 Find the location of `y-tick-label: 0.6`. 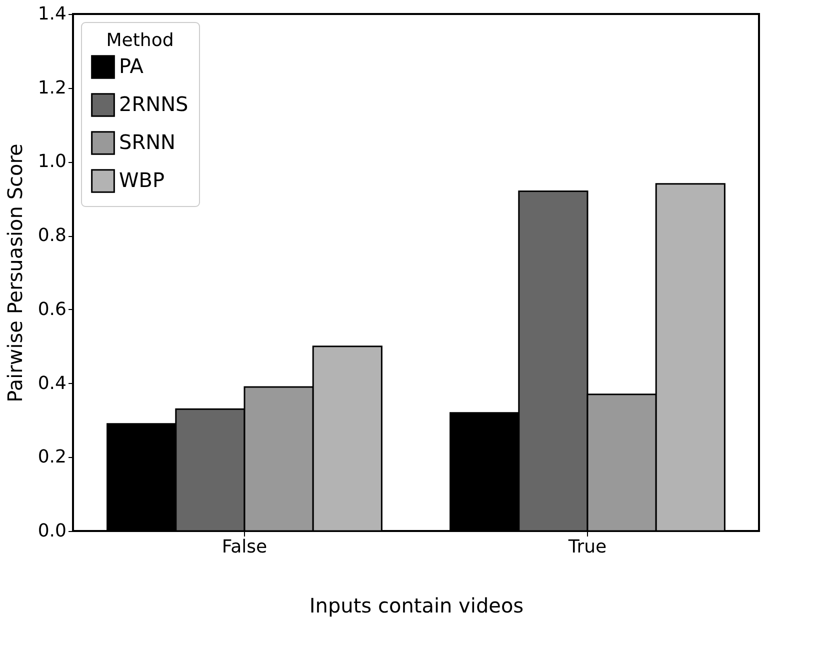

y-tick-label: 0.6 is located at coordinates (52, 309).